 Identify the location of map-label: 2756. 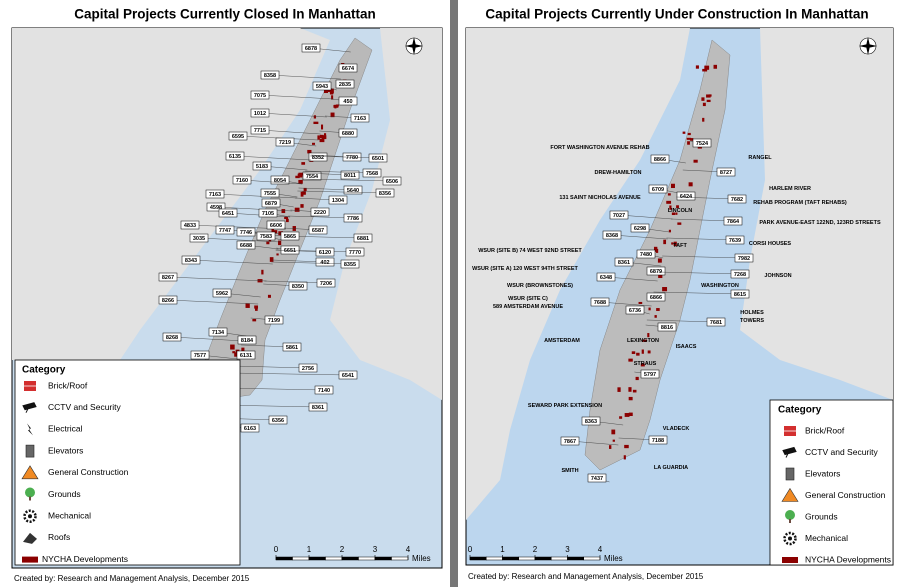
(308, 369).